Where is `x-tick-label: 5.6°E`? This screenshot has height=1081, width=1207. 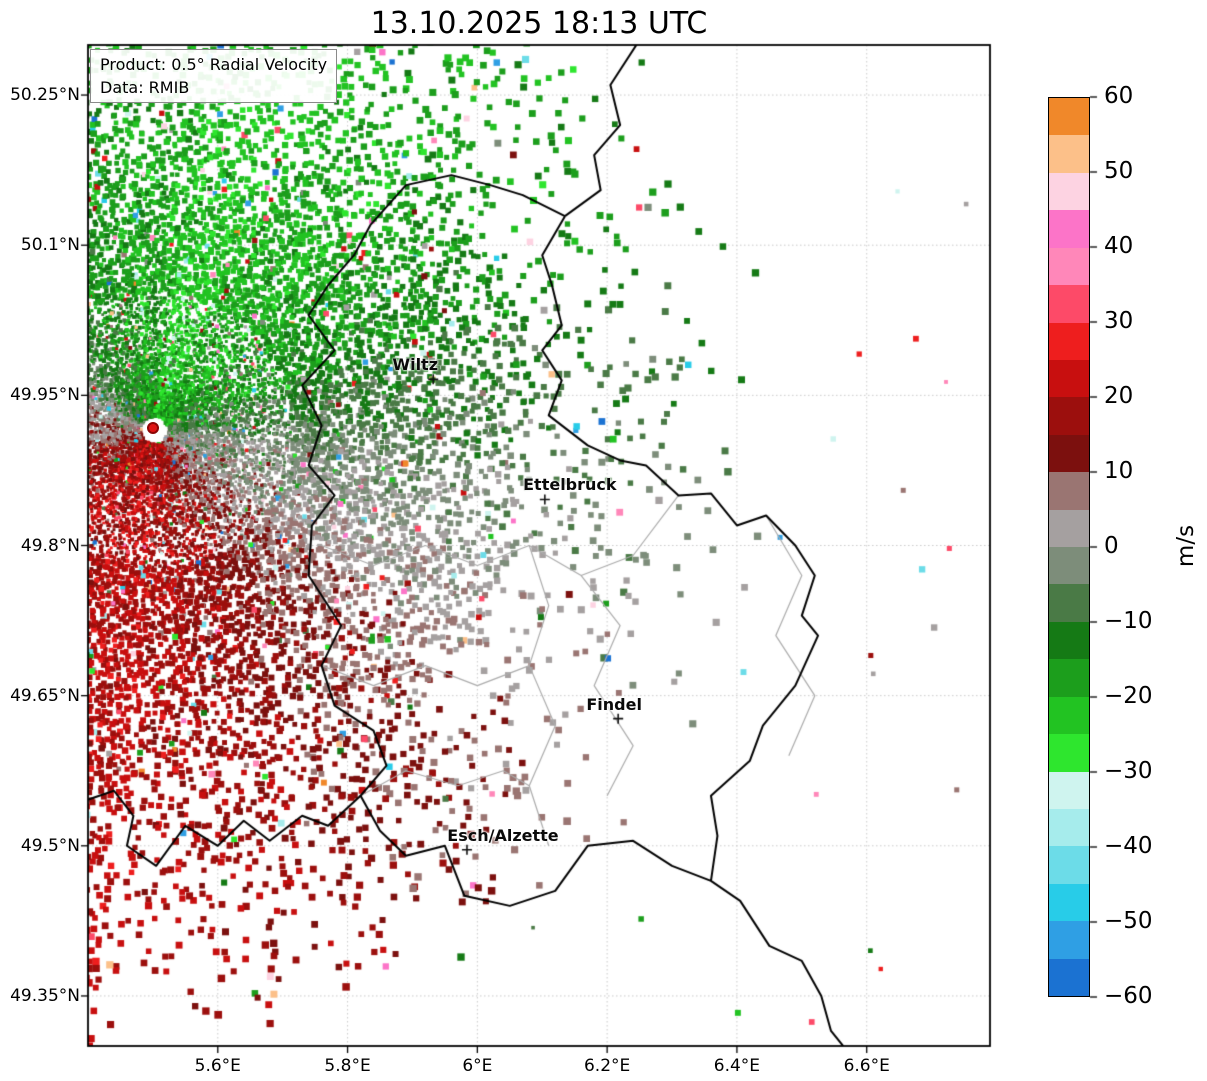
x-tick-label: 5.6°E is located at coordinates (217, 1066).